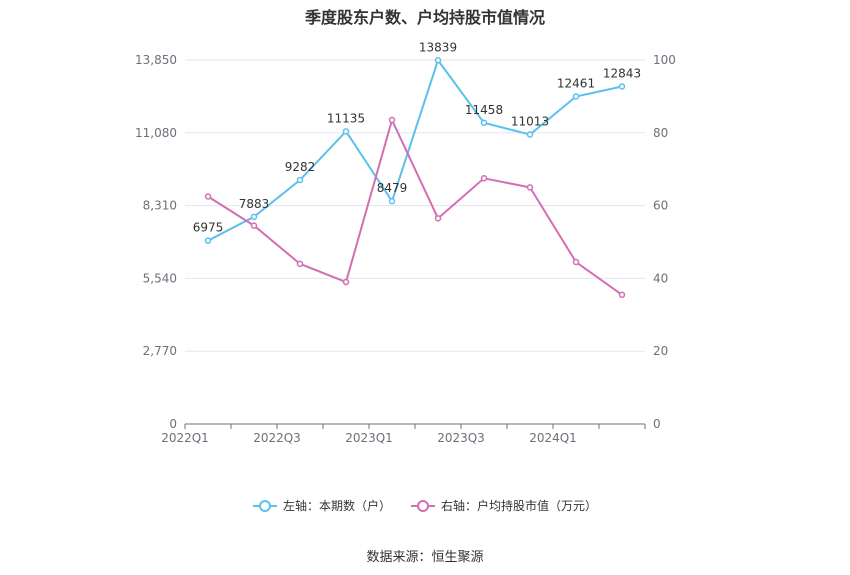 This screenshot has width=850, height=575. I want to click on y-right-tick-label: 0, so click(657, 424).